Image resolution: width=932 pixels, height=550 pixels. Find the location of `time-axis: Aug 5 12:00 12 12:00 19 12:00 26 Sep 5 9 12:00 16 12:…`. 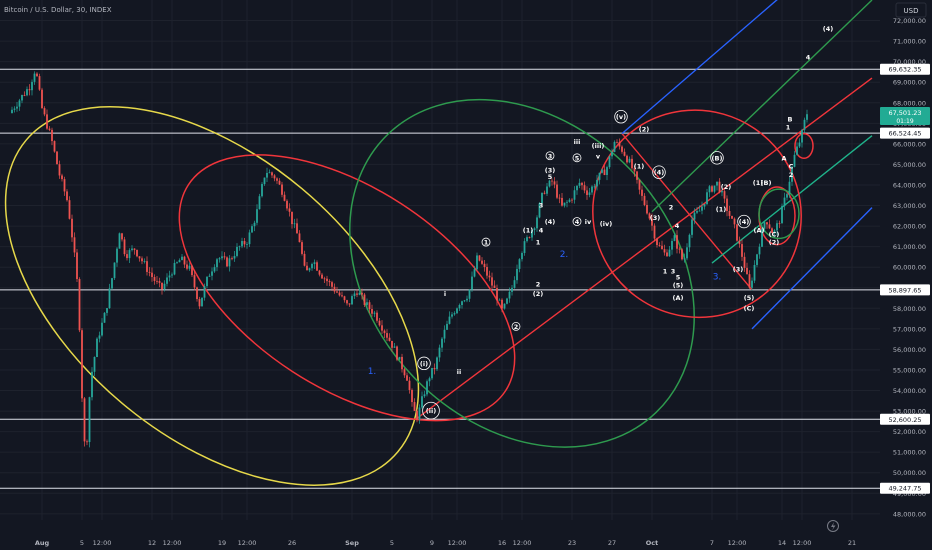

time-axis: Aug 5 12:00 12 12:00 19 12:00 26 Sep 5 9 12:00 16 12:… is located at coordinates (445, 543).